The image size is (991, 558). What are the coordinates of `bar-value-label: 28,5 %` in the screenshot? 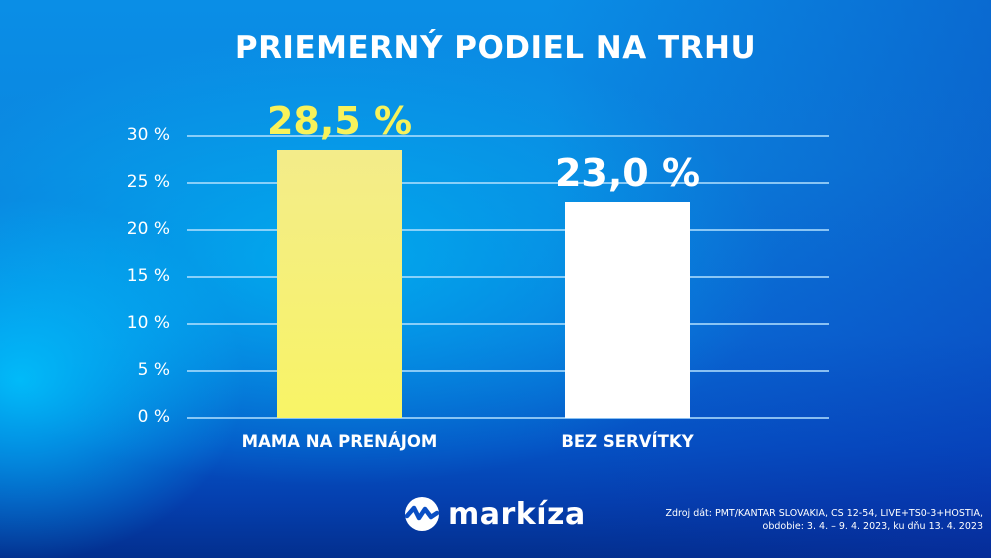 It's located at (339, 121).